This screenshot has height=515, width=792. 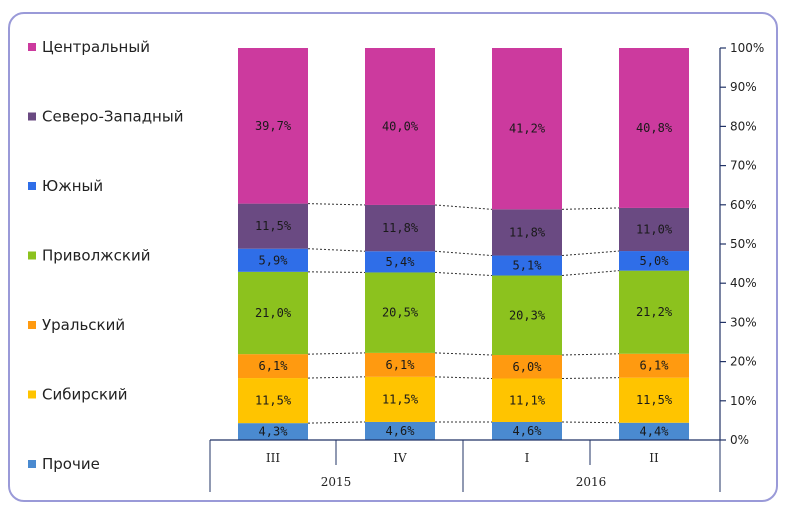 I want to click on legend-label: Прочие, so click(x=71, y=464).